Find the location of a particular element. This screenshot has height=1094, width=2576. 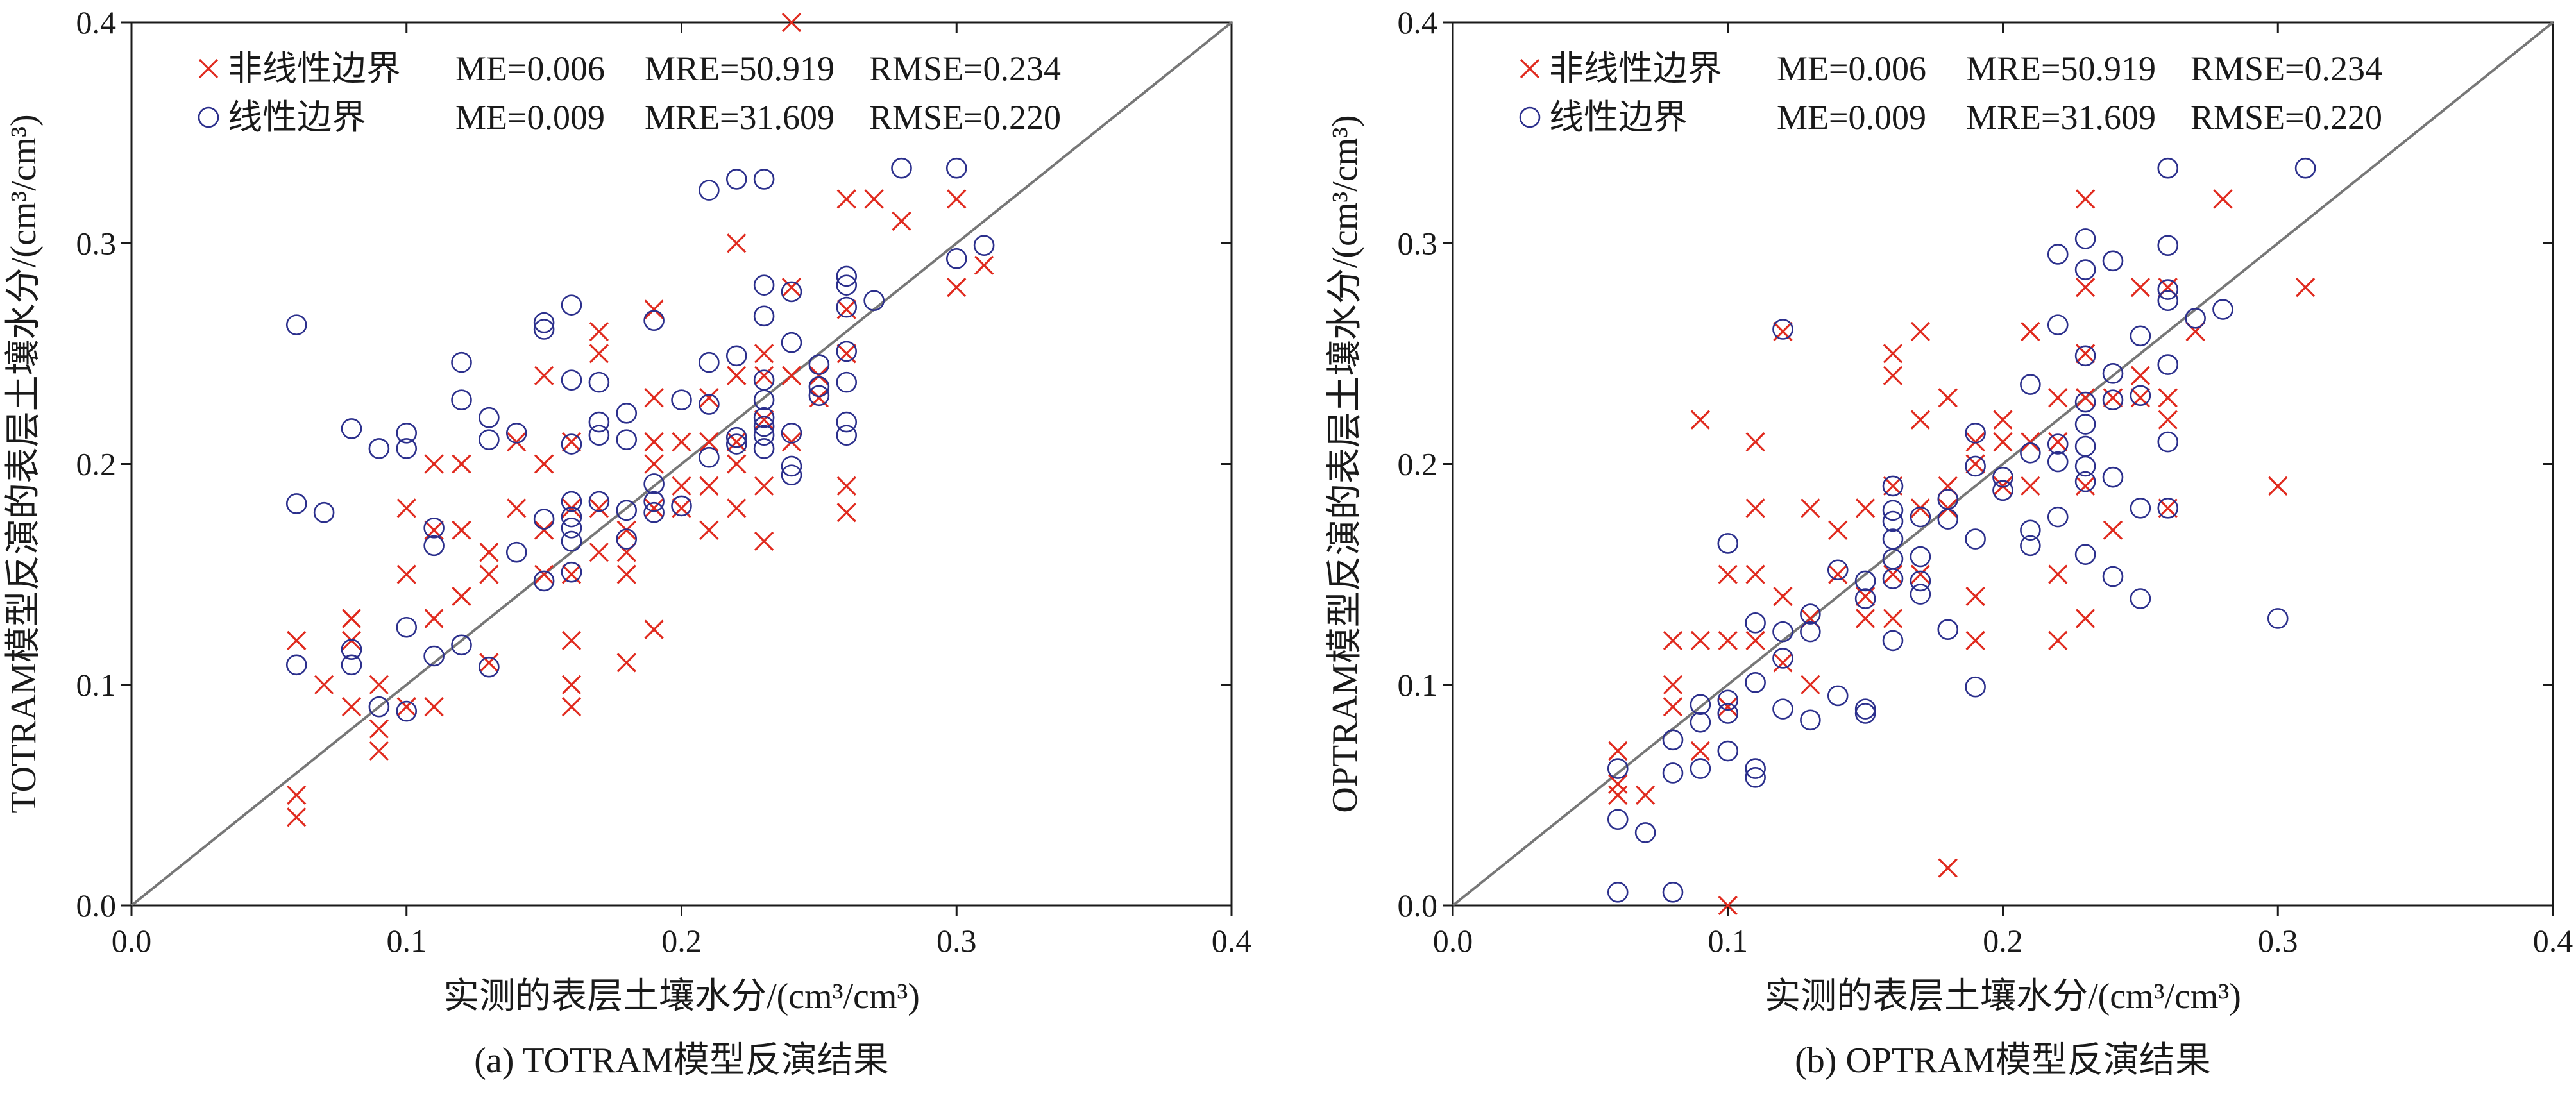

y-tick-label: 0.0 is located at coordinates (96, 905).